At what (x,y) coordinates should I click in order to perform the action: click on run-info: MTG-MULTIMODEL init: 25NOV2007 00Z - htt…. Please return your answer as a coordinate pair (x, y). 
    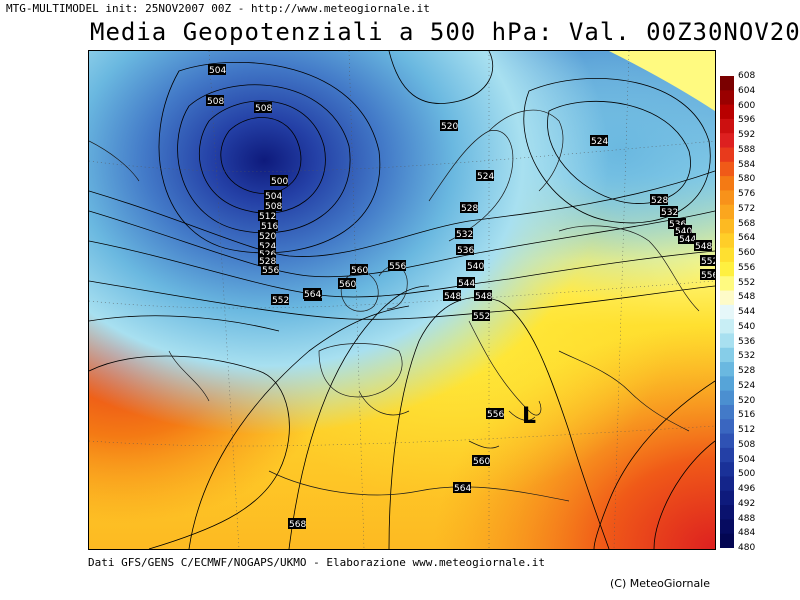
    Looking at the image, I should click on (218, 8).